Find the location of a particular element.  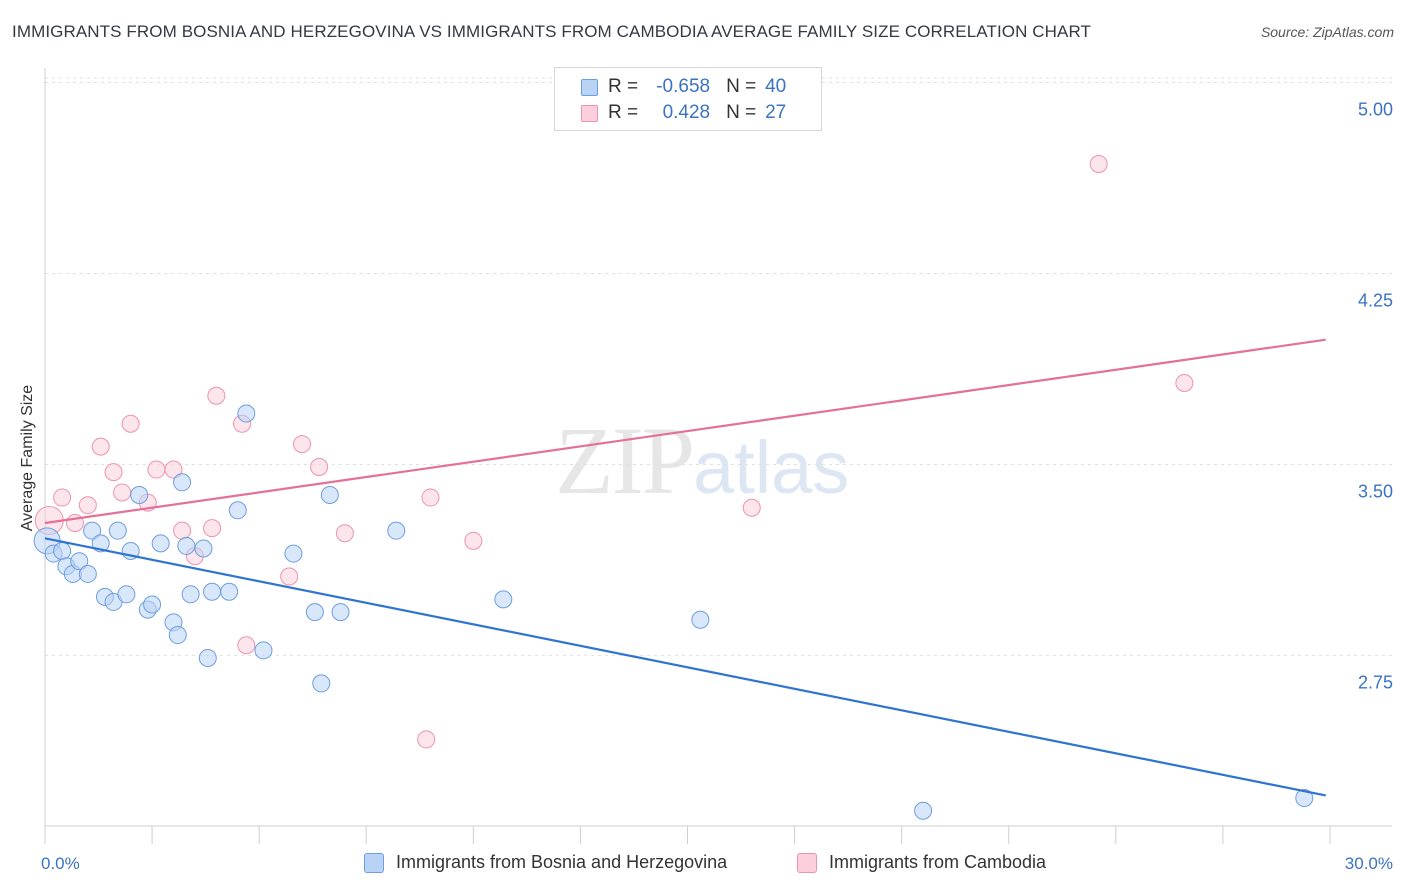

x-tick-label-max: 30.0% is located at coordinates (1369, 863).